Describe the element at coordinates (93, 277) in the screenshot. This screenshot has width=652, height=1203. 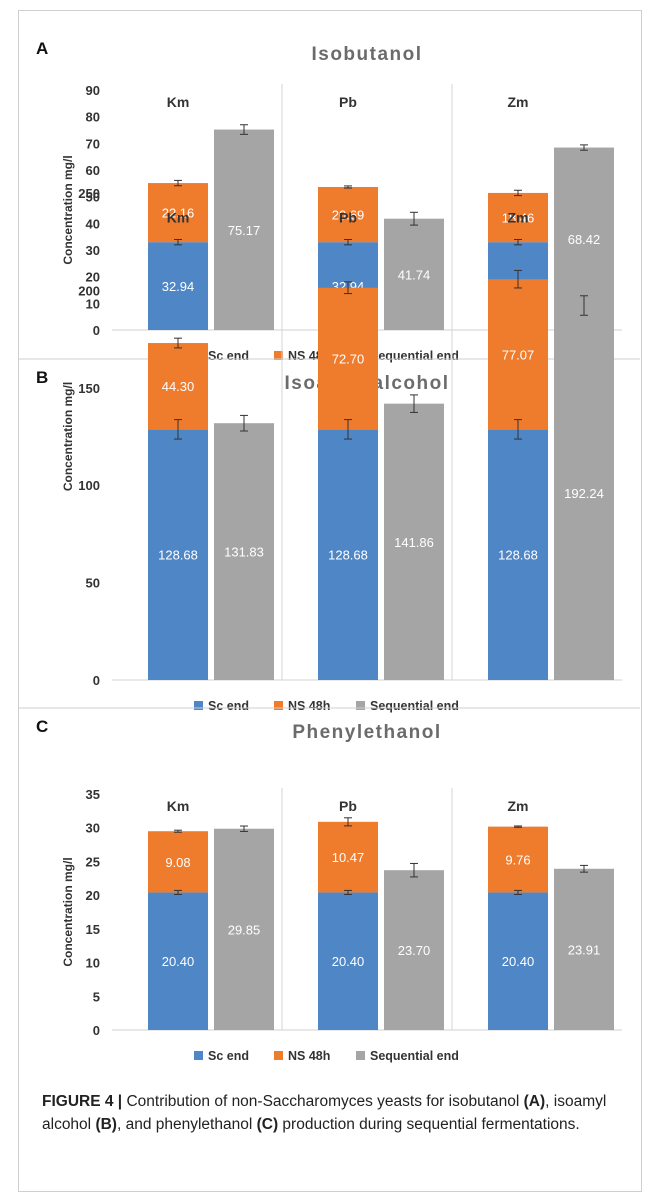
I see `y-tick-label: 20` at that location.